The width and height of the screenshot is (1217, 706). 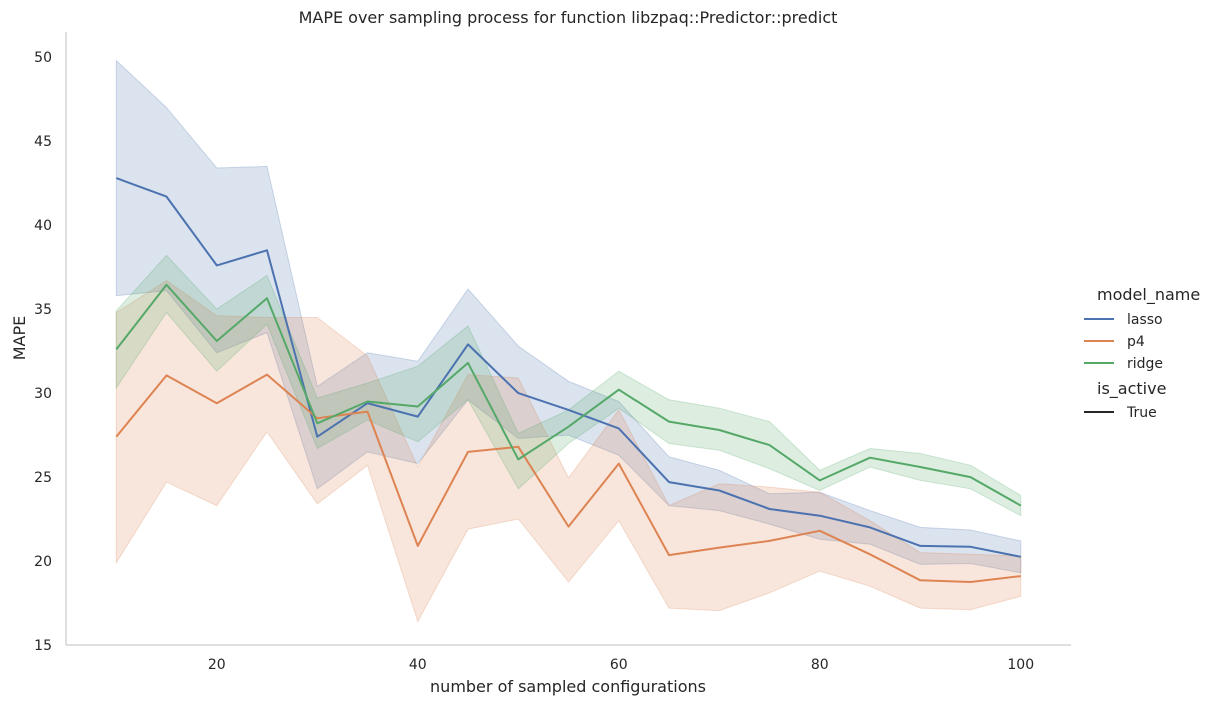 I want to click on x-tick-label: 60, so click(x=619, y=665).